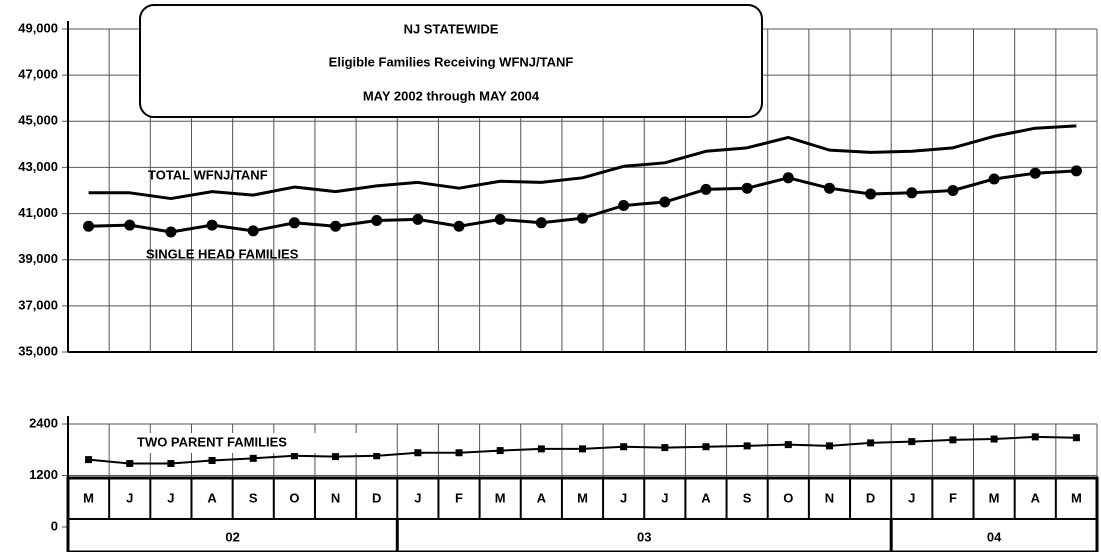 The image size is (1101, 552). Describe the element at coordinates (38, 350) in the screenshot. I see `y-tick-label: 35,000` at that location.